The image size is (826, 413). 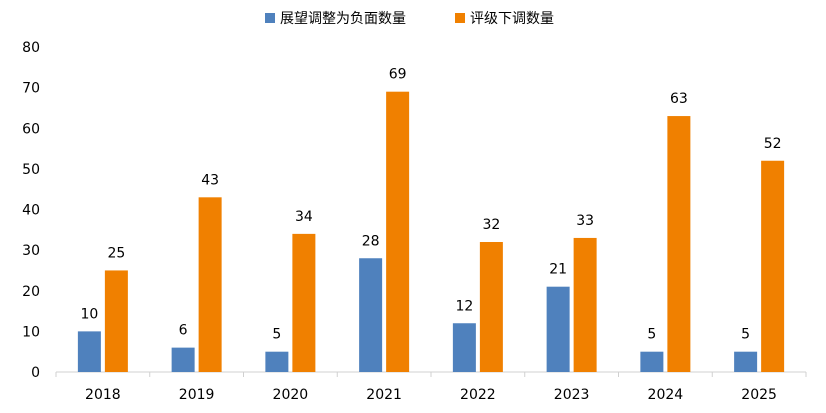 What do you see at coordinates (277, 361) in the screenshot?
I see `bar-negative-outlook-2020` at bounding box center [277, 361].